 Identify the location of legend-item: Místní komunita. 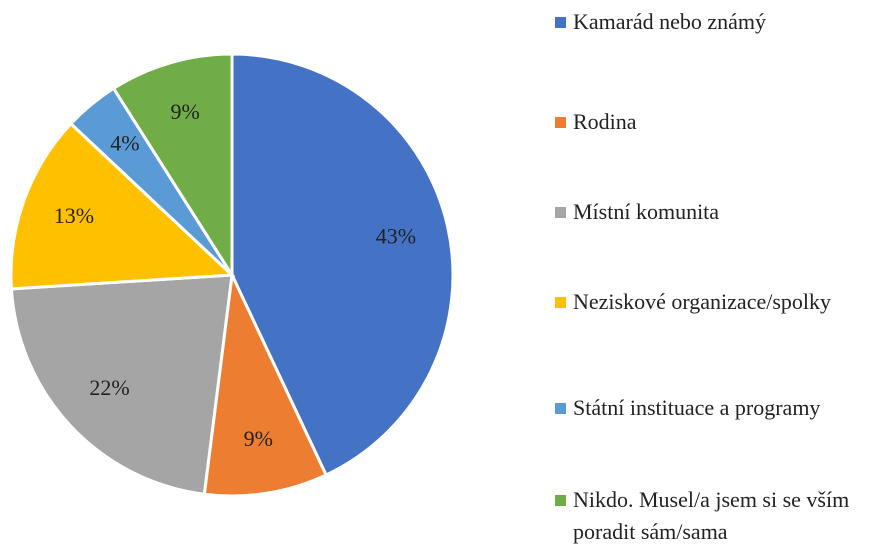
(710, 212).